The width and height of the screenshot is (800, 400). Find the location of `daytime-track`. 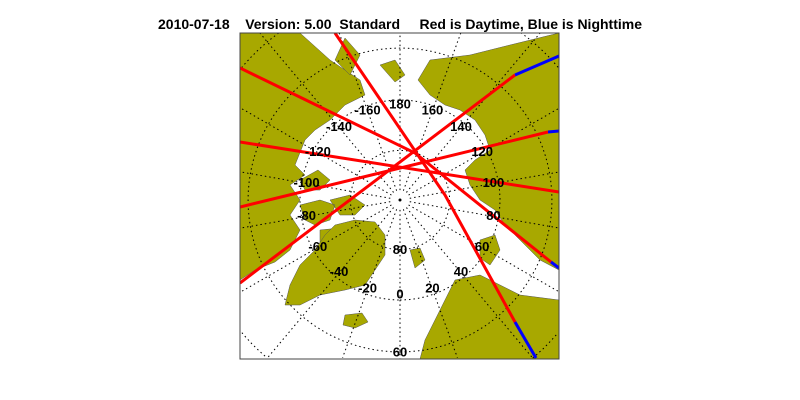

daytime-track is located at coordinates (394, 169).